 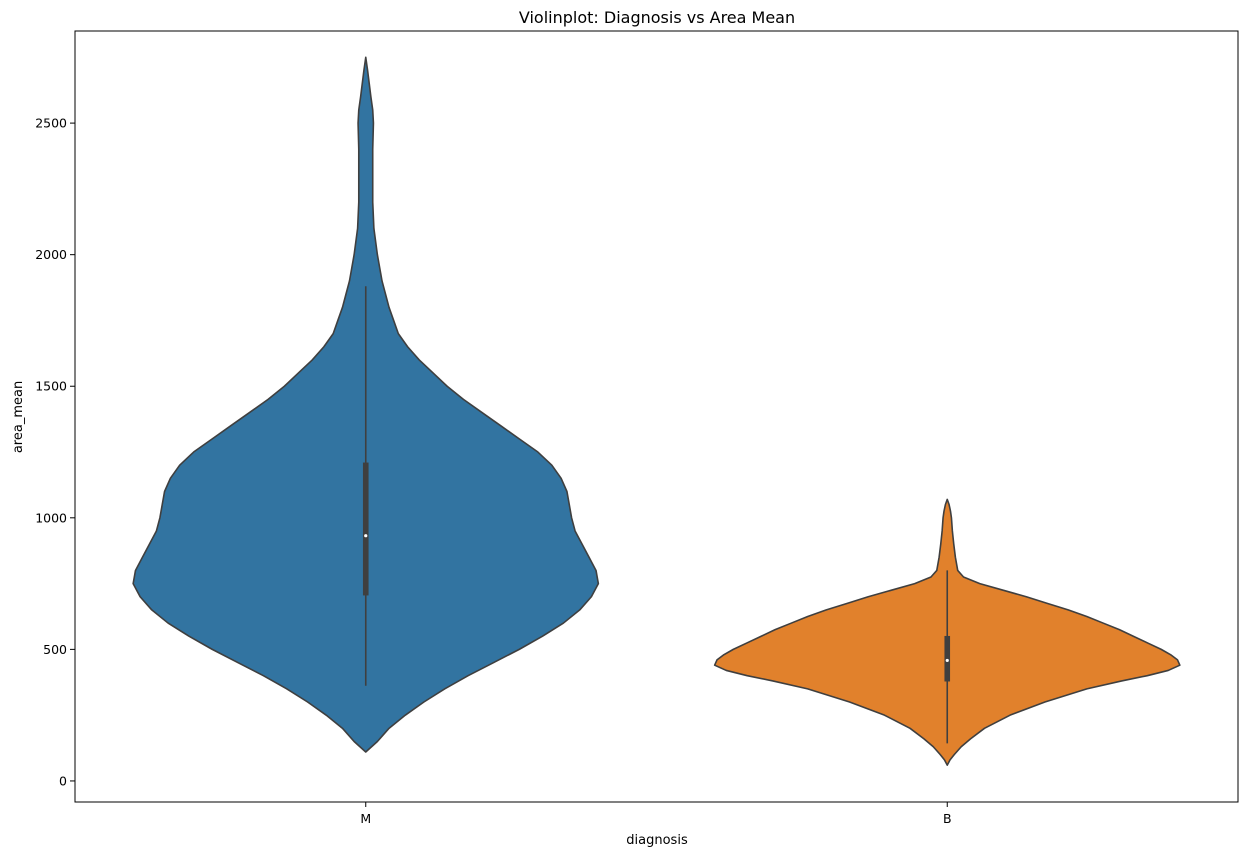 What do you see at coordinates (366, 536) in the screenshot?
I see `median-point-m` at bounding box center [366, 536].